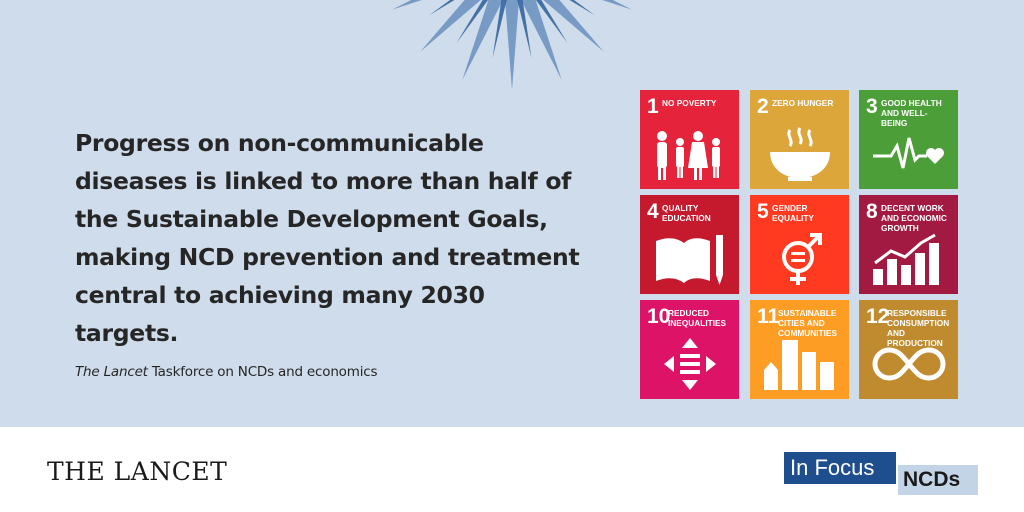 This screenshot has width=1024, height=512. What do you see at coordinates (689, 103) in the screenshot?
I see `sdg-title: NO POVERTY` at bounding box center [689, 103].